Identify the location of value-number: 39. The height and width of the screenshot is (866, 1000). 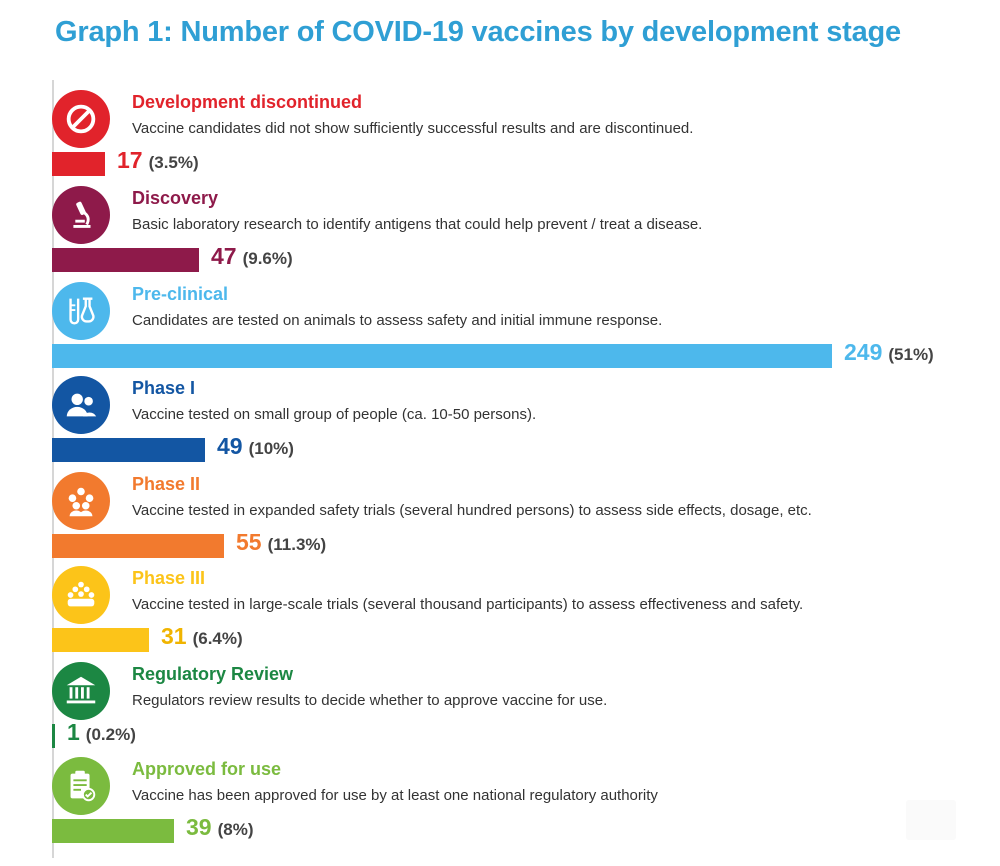
(199, 827).